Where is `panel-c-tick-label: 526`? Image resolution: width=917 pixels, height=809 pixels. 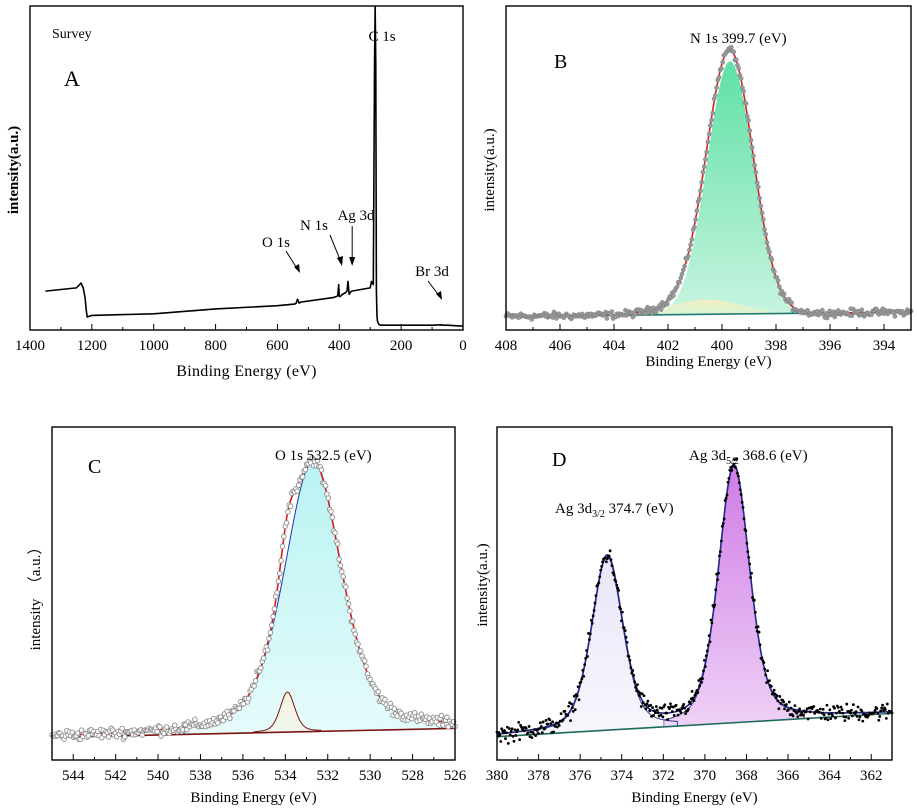 panel-c-tick-label: 526 is located at coordinates (455, 776).